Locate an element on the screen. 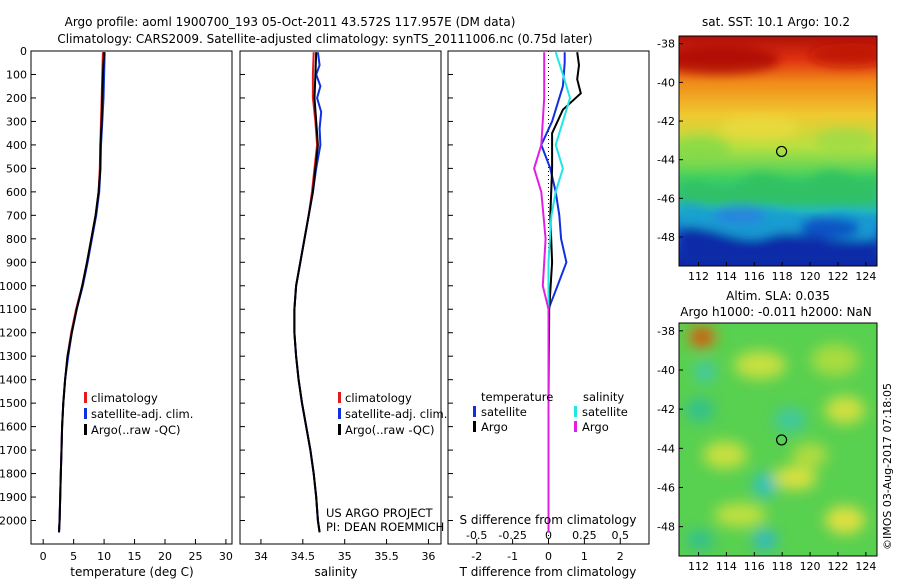  y-tick-label: 300 is located at coordinates (16, 121).